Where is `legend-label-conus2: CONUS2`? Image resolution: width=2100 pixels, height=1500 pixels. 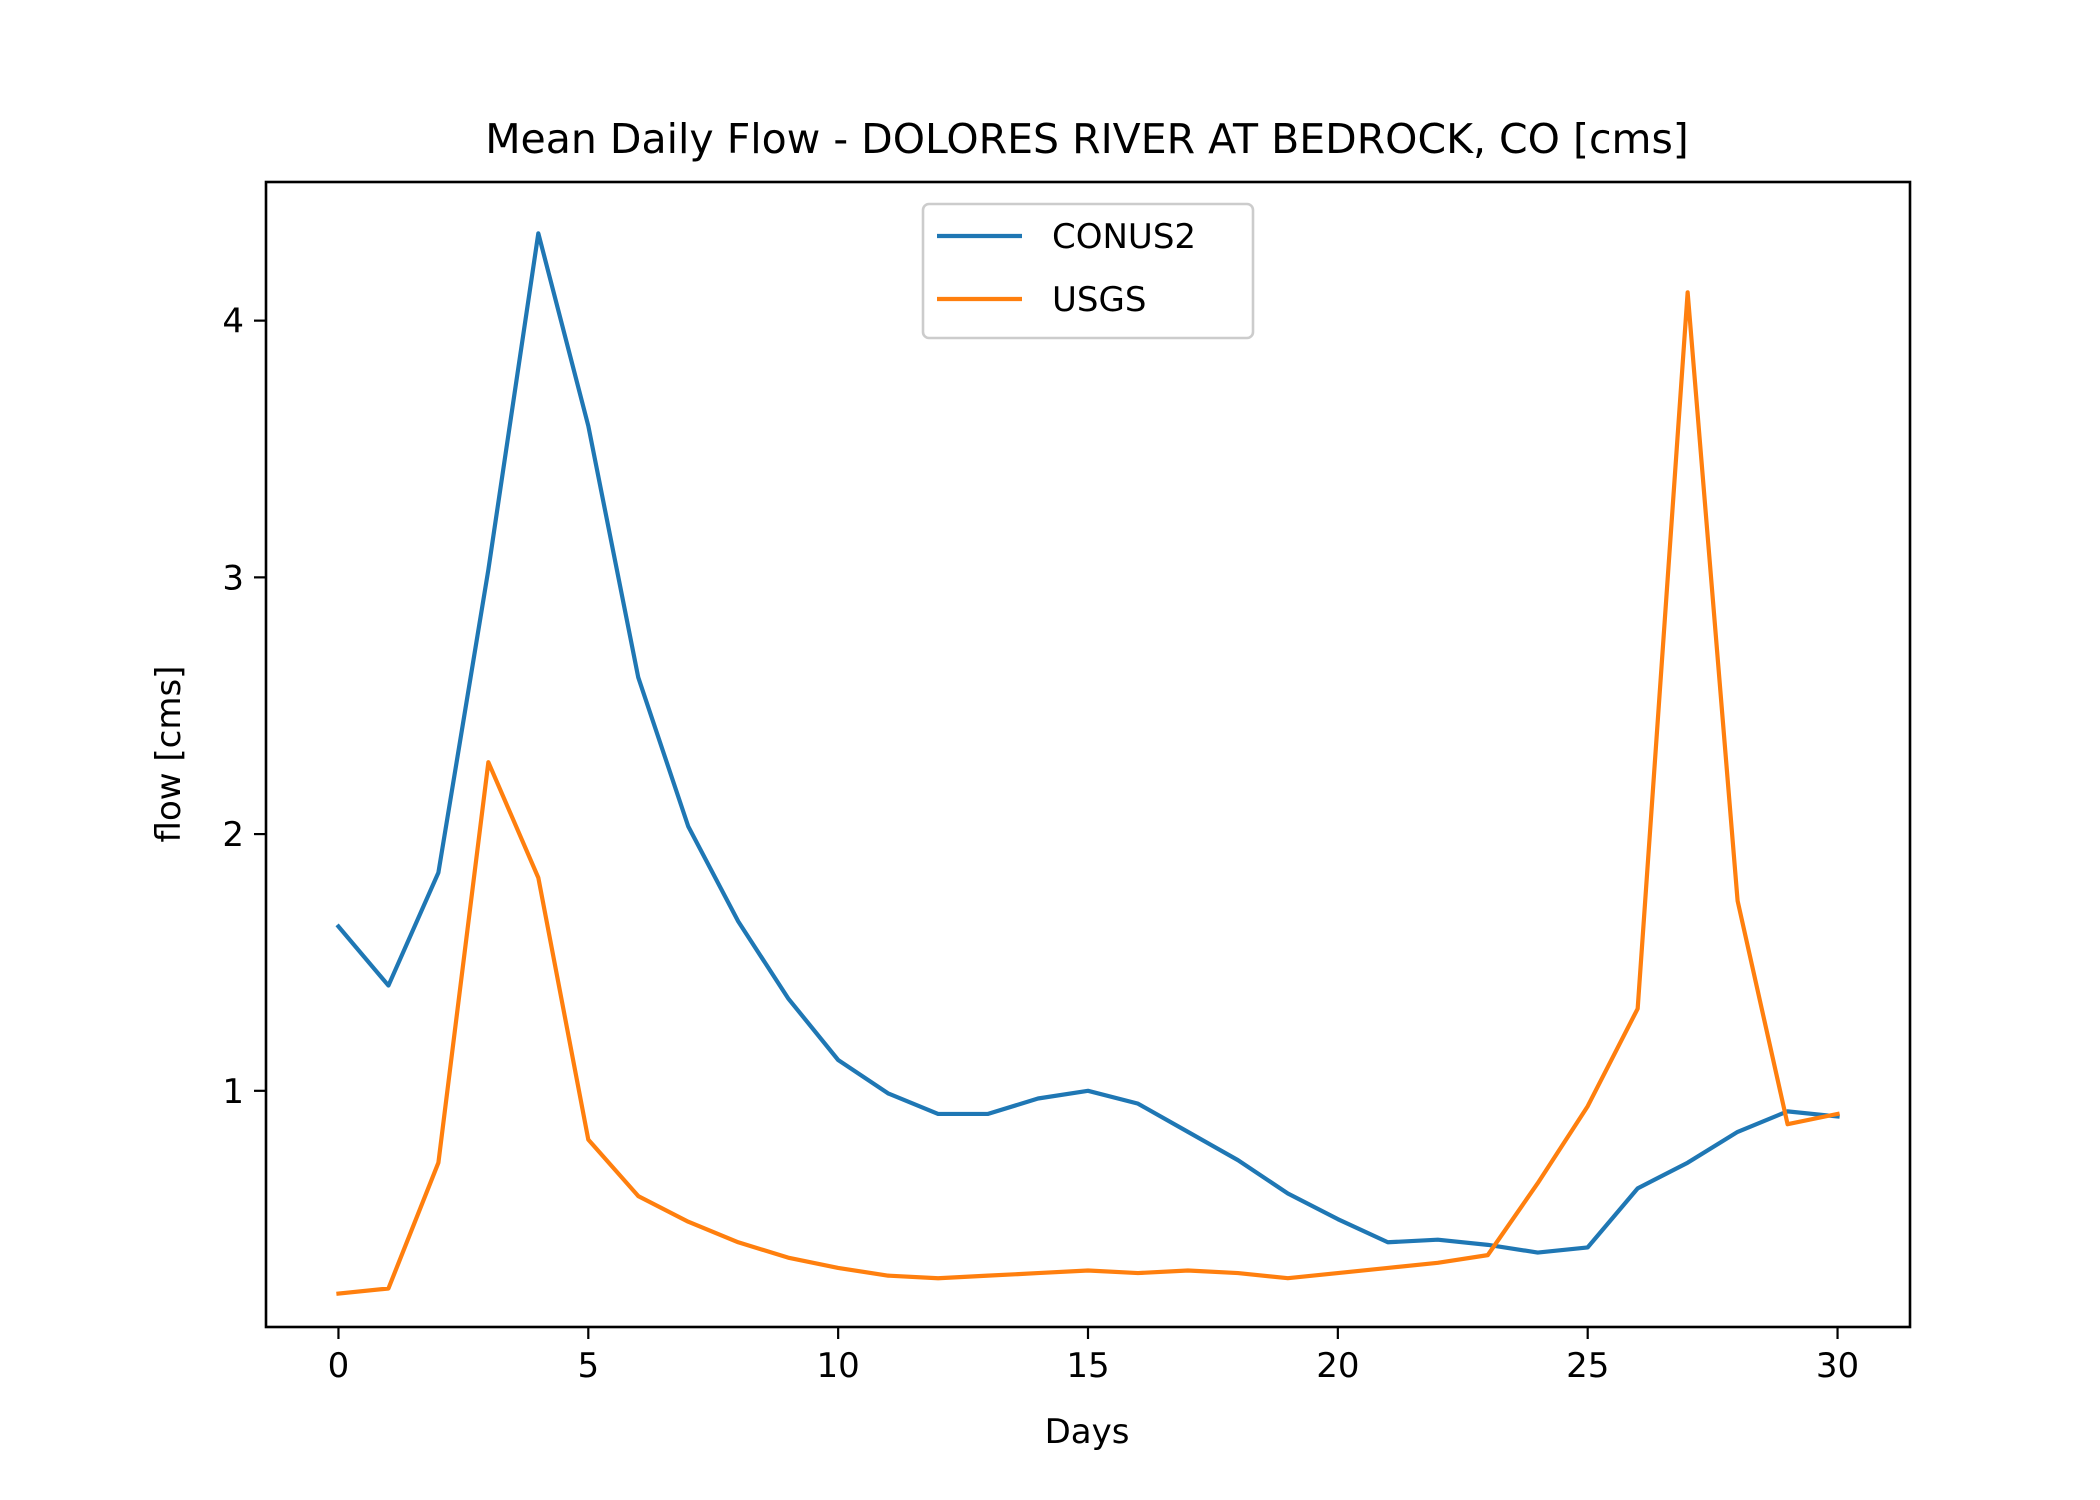
legend-label-conus2: CONUS2 is located at coordinates (1124, 237).